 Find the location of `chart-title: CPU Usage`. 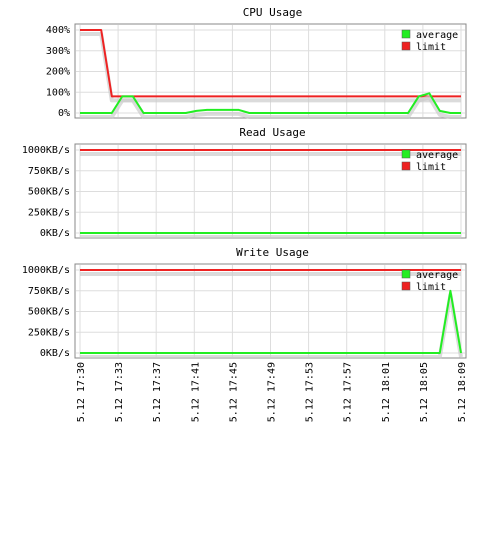

chart-title: CPU Usage is located at coordinates (273, 12).